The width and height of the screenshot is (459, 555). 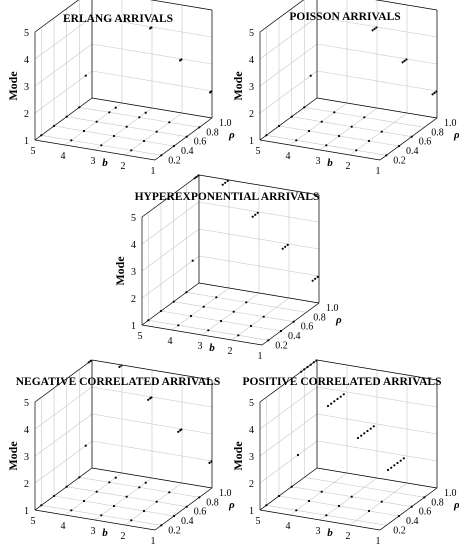 What do you see at coordinates (26, 141) in the screenshot?
I see `mode-tick-label: 1` at bounding box center [26, 141].